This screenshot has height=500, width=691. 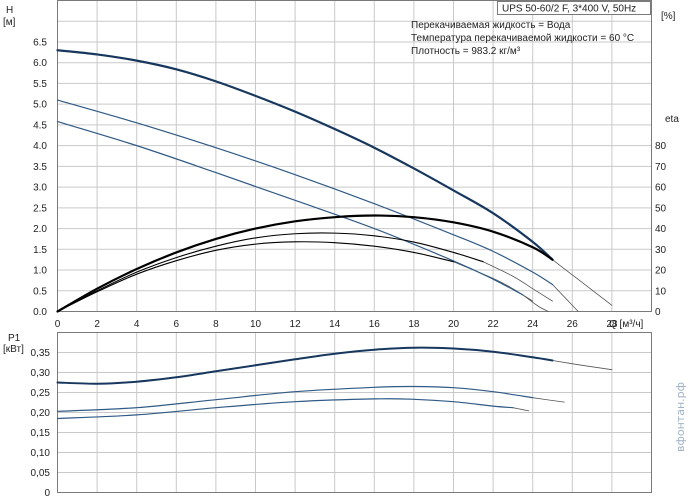 I want to click on eta-tick-label: 30, so click(x=661, y=250).